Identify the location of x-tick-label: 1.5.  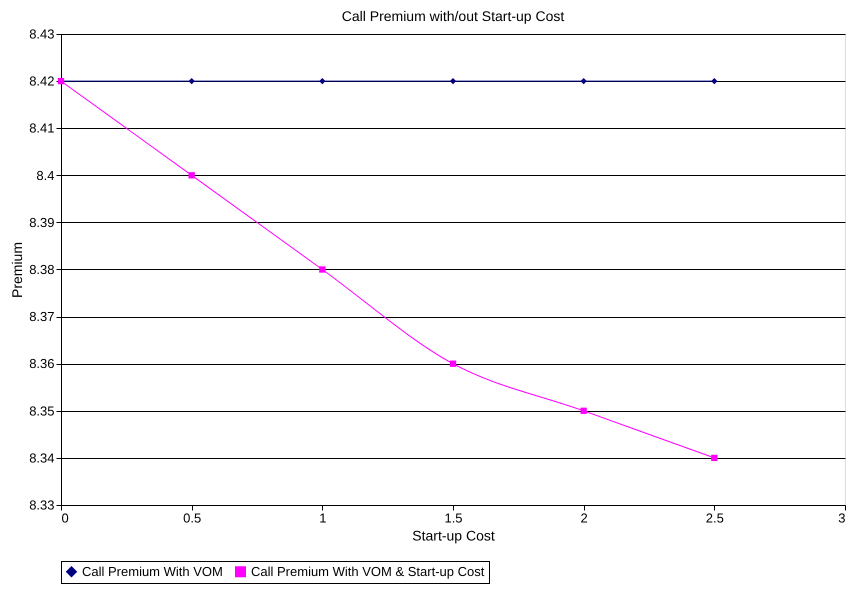
(453, 518).